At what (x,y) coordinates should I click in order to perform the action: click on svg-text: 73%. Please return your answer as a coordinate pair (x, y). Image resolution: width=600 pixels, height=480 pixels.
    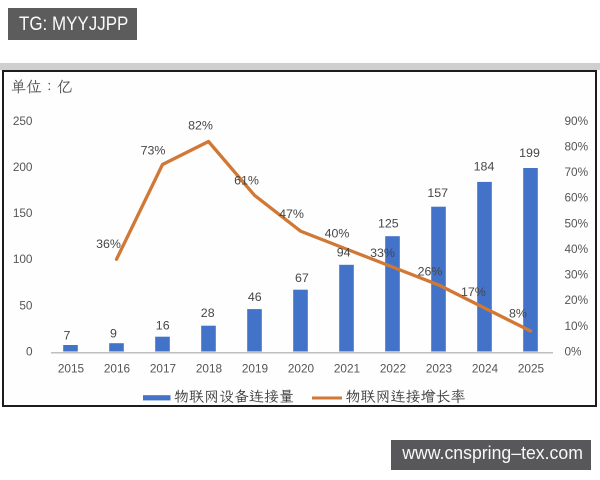
    Looking at the image, I should click on (153, 150).